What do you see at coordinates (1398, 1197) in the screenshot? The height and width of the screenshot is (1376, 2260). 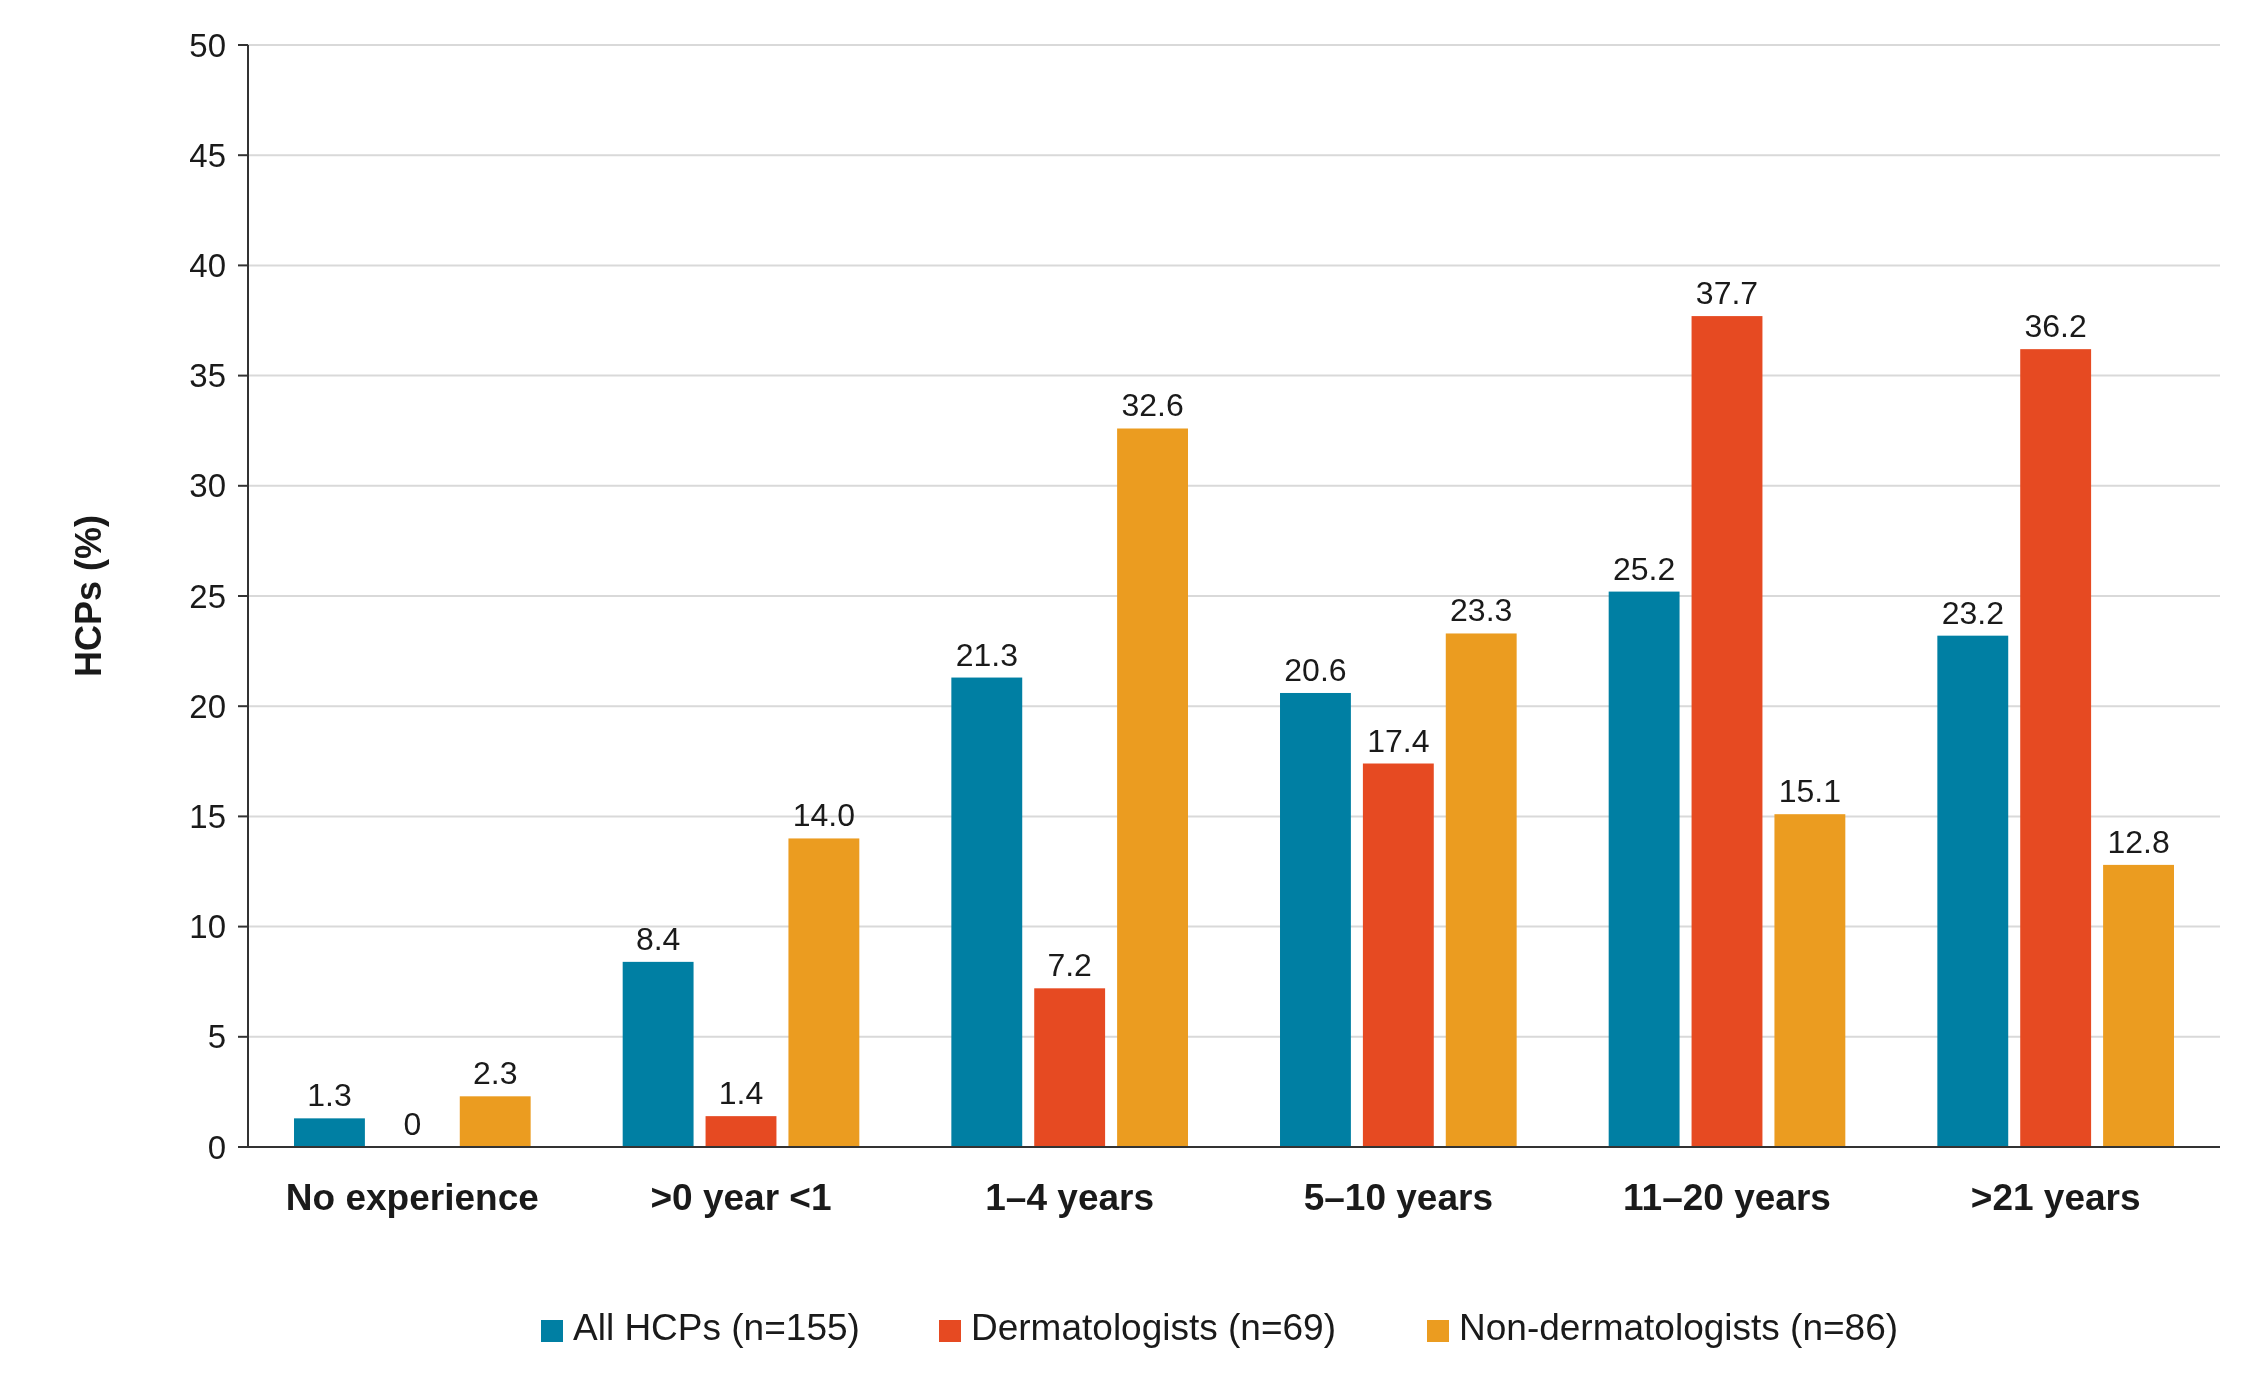 I see `x-tick-label: 5–10 years` at bounding box center [1398, 1197].